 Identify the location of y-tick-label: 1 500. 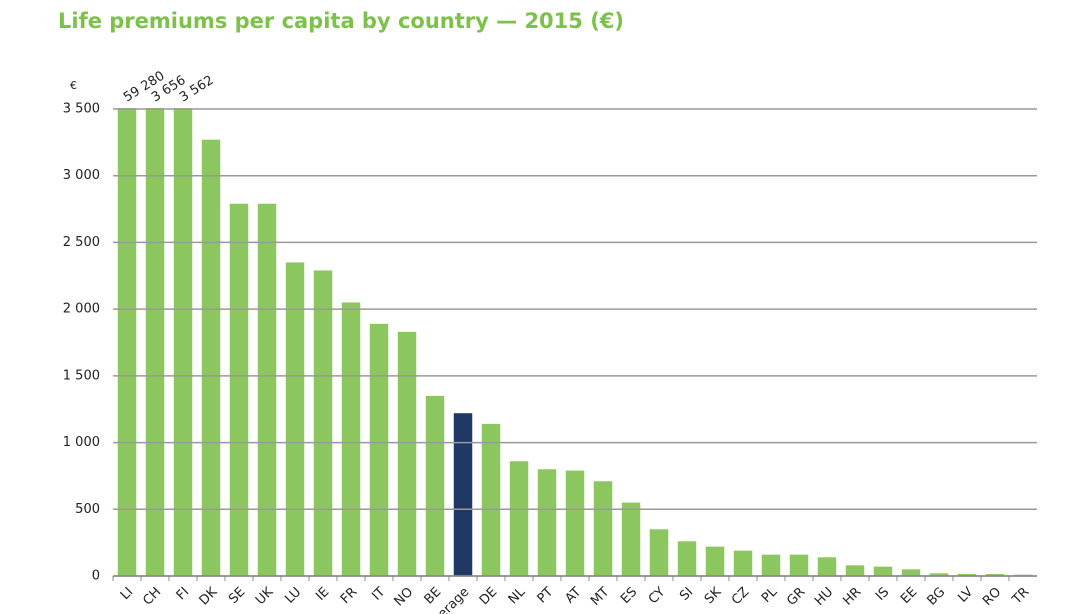
(81, 375).